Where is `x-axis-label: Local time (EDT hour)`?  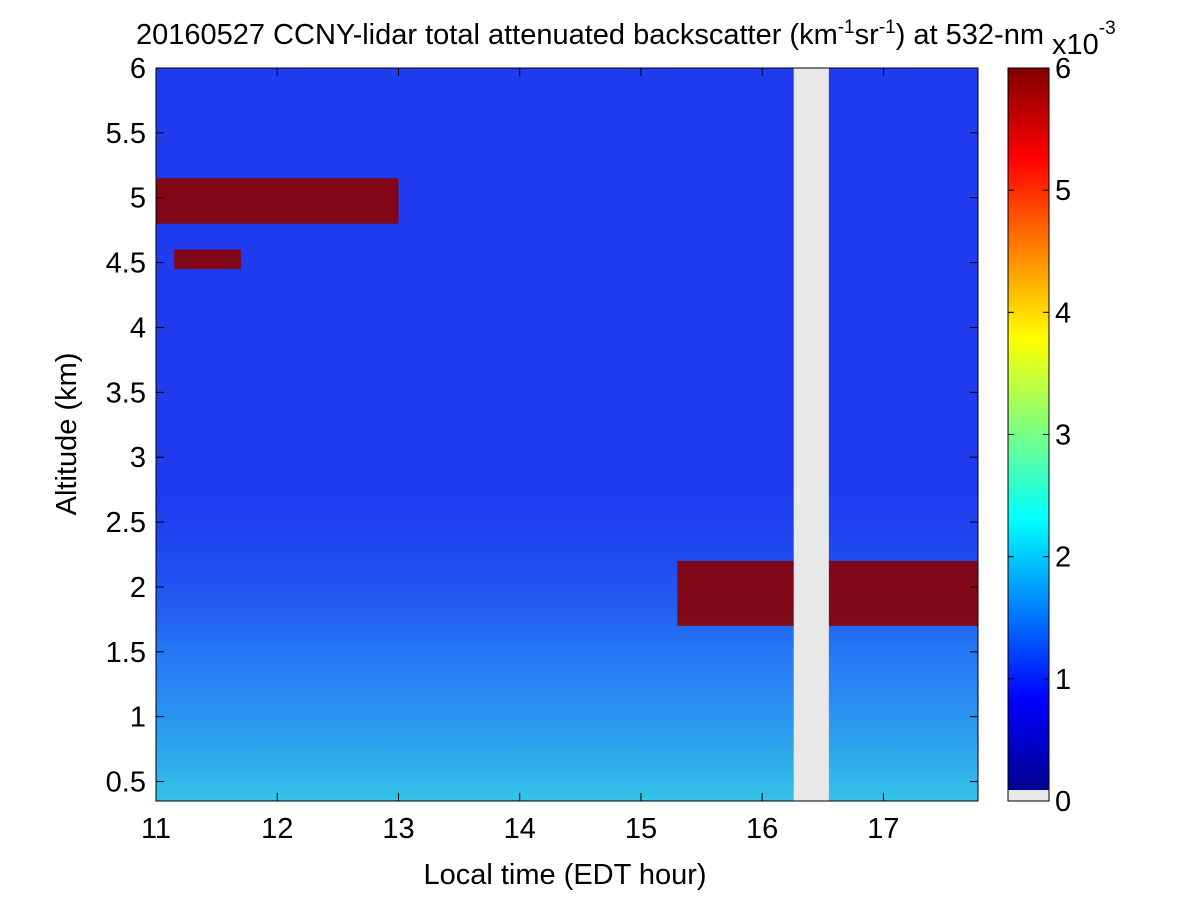 x-axis-label: Local time (EDT hour) is located at coordinates (564, 875).